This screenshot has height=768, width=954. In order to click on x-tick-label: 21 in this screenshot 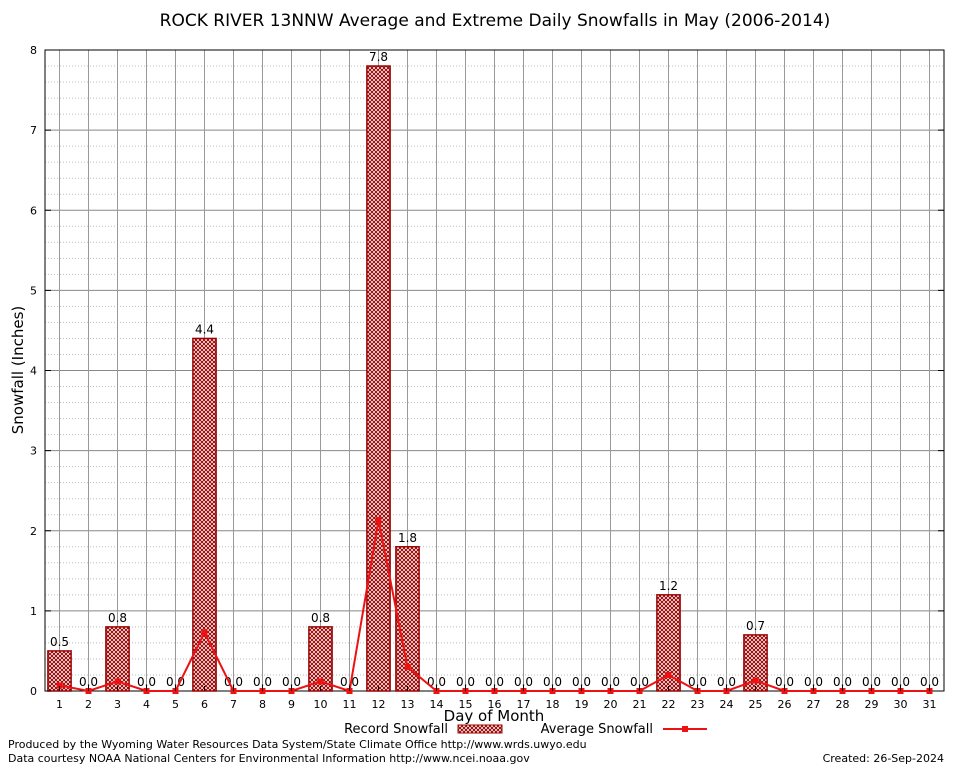, I will do `click(640, 704)`.